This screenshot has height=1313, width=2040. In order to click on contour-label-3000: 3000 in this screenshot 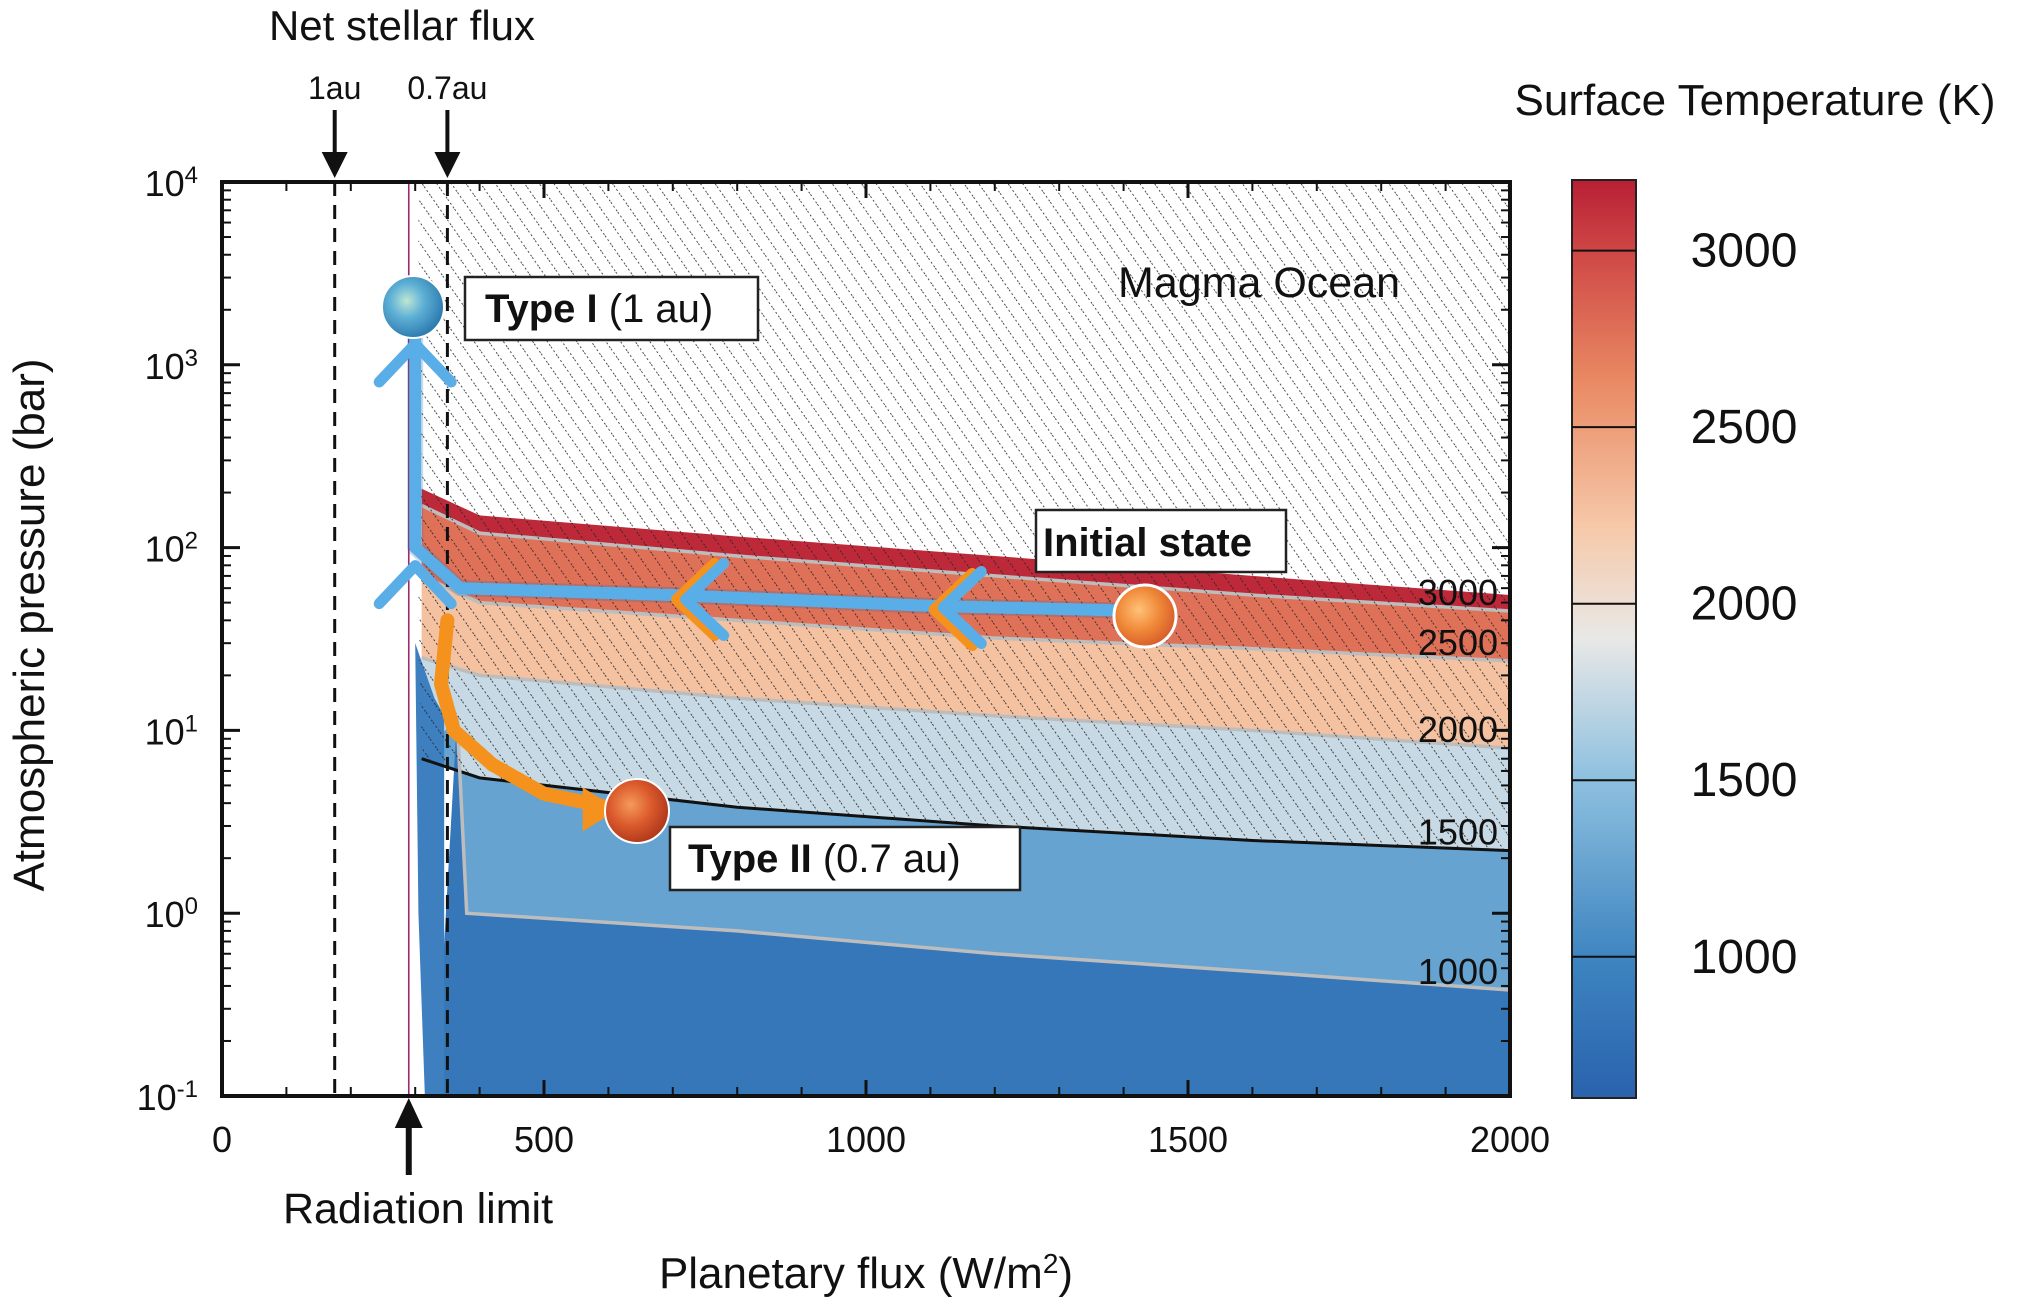, I will do `click(1458, 592)`.